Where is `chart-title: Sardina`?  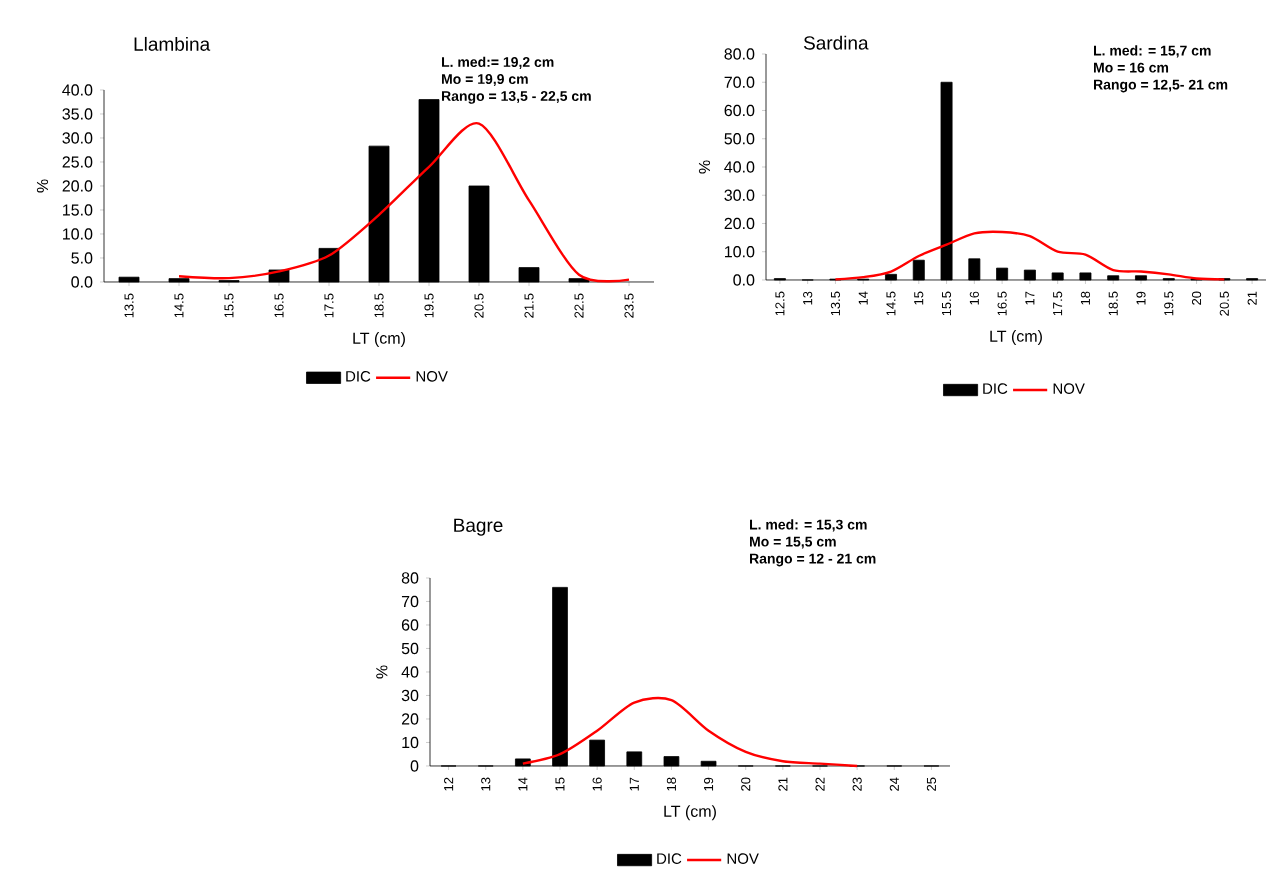
chart-title: Sardina is located at coordinates (836, 42).